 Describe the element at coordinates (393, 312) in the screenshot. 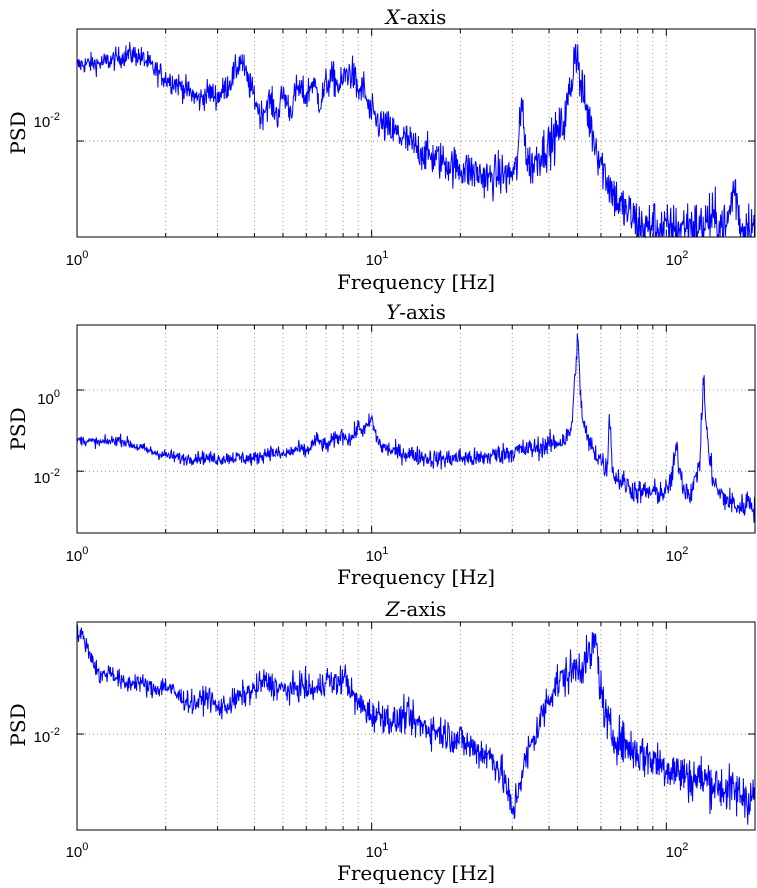

I see `title-variable: Y` at that location.